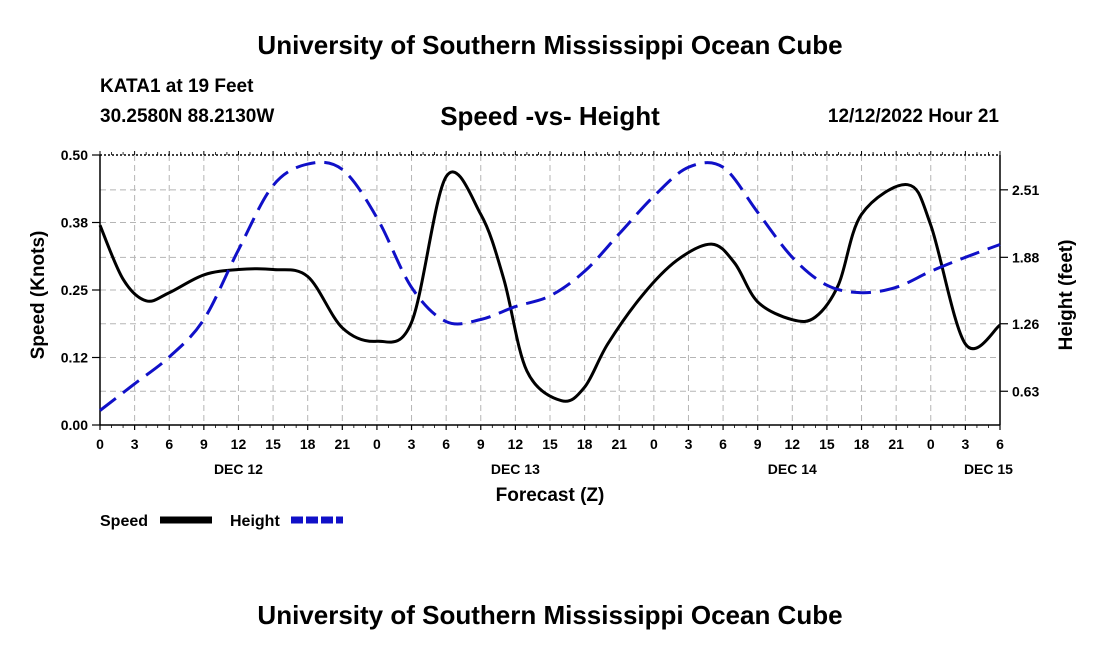 The image size is (1100, 650). Describe the element at coordinates (221, 521) in the screenshot. I see `chart-legend: Speed Height` at that location.